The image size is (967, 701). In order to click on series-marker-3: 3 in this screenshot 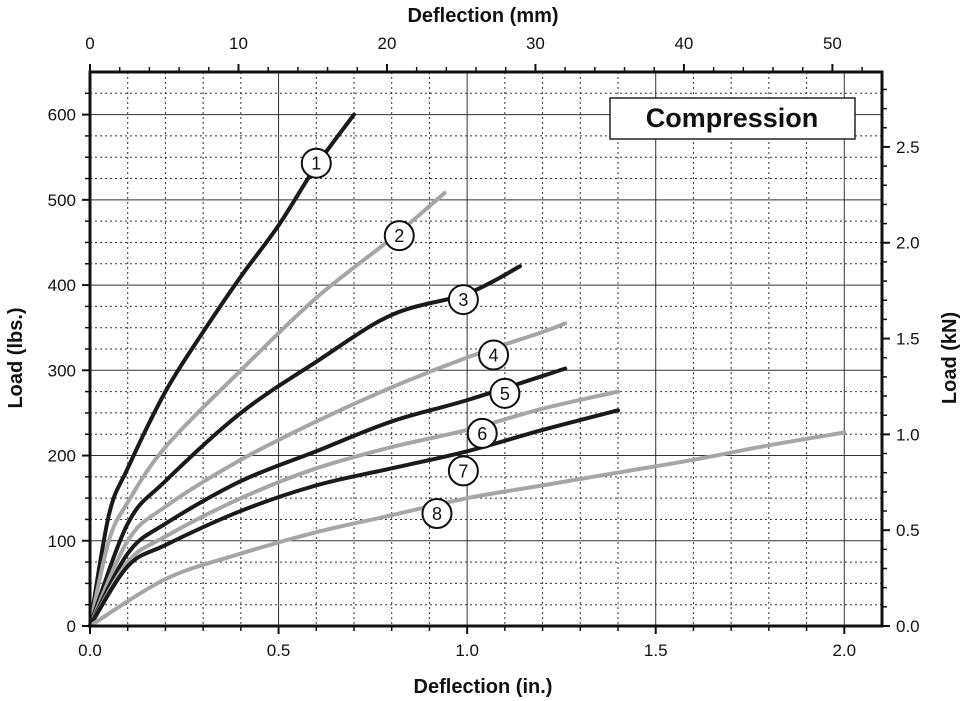, I will do `click(463, 300)`.